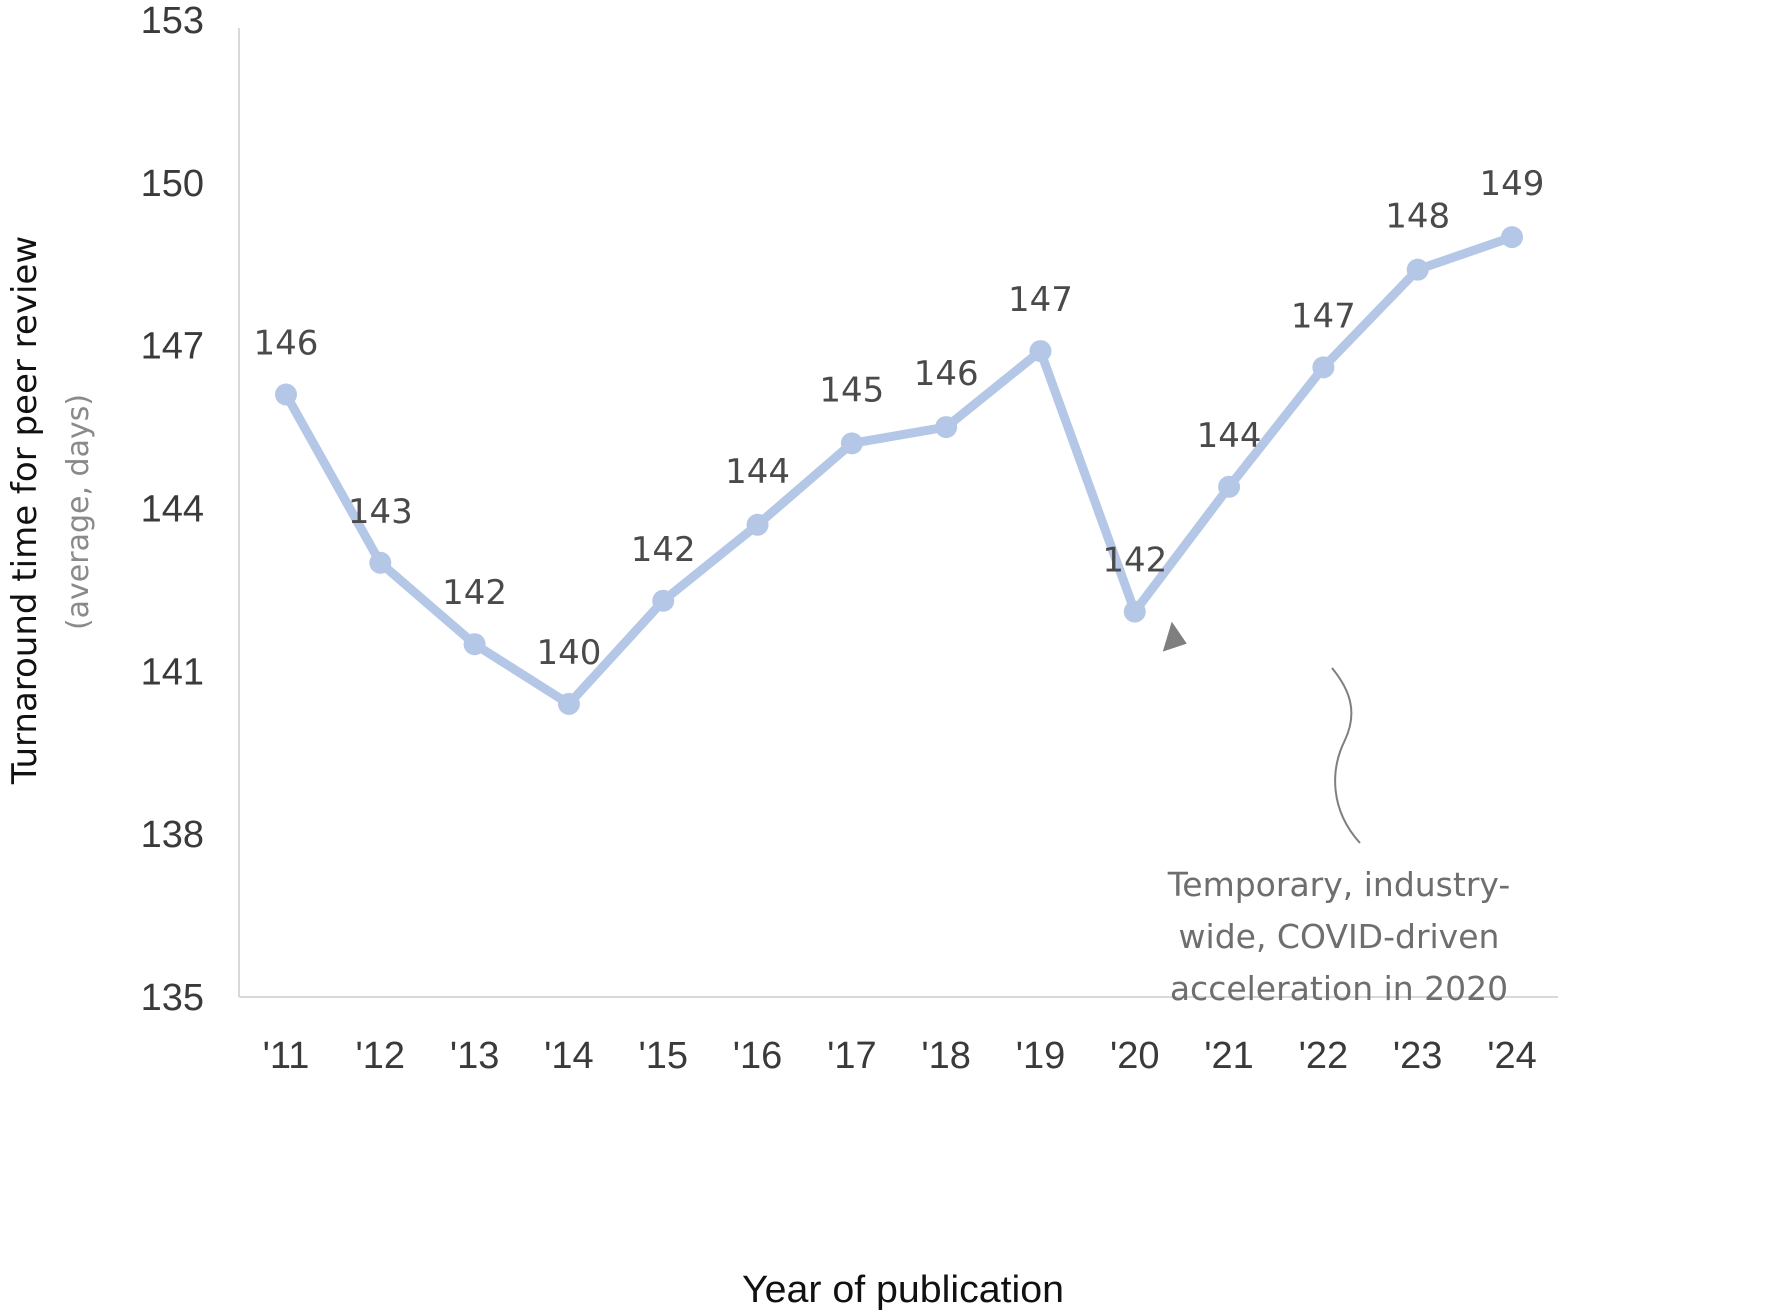 This screenshot has width=1772, height=1315. Describe the element at coordinates (78, 512) in the screenshot. I see `y-axis-subtitle: (average, days)` at that location.